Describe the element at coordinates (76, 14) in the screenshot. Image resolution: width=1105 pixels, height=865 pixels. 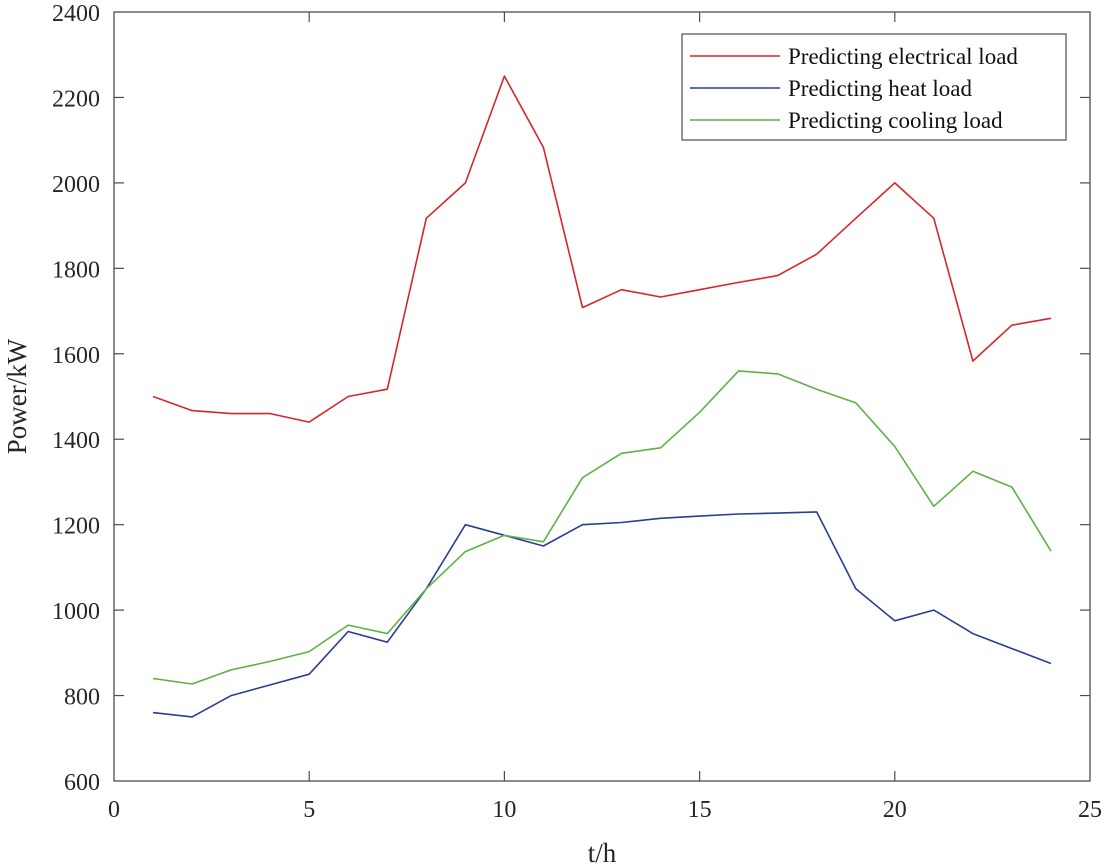
I see `y-tick-label: 2400` at that location.